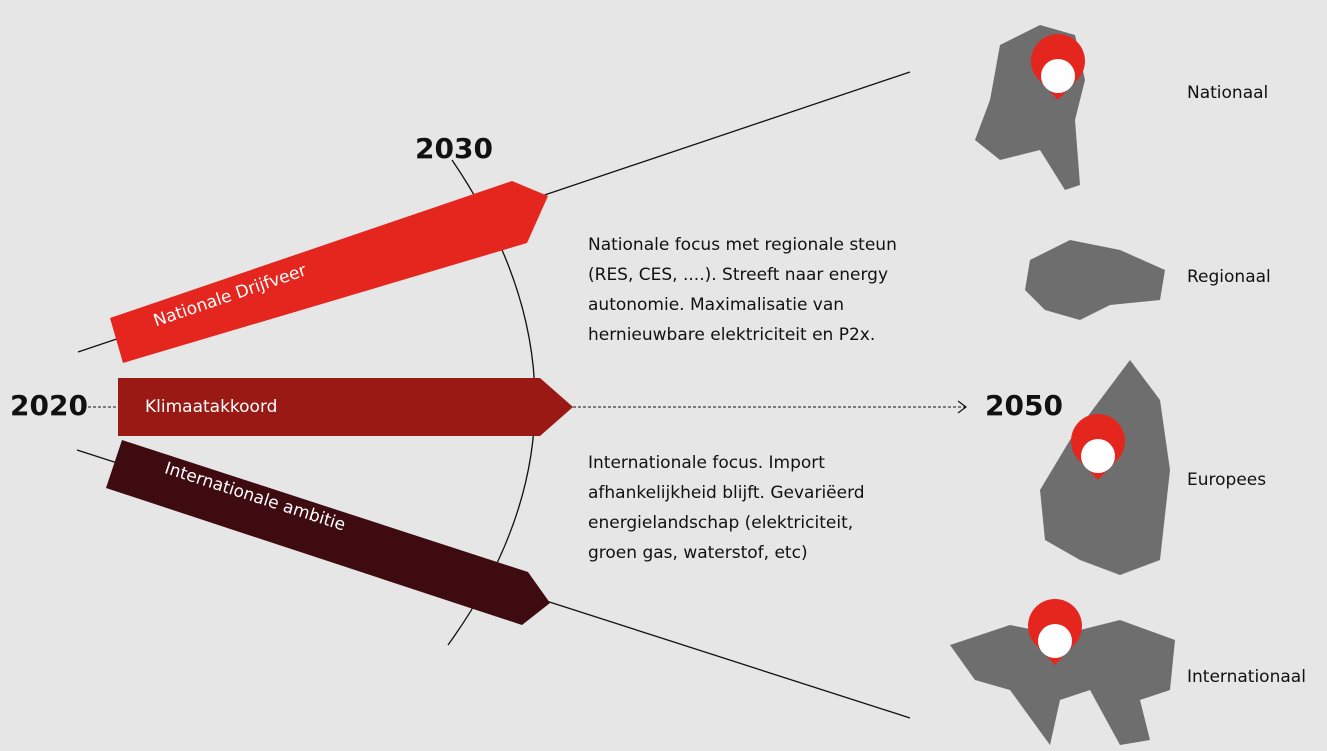  Describe the element at coordinates (1226, 480) in the screenshot. I see `scope-label: Europees` at that location.